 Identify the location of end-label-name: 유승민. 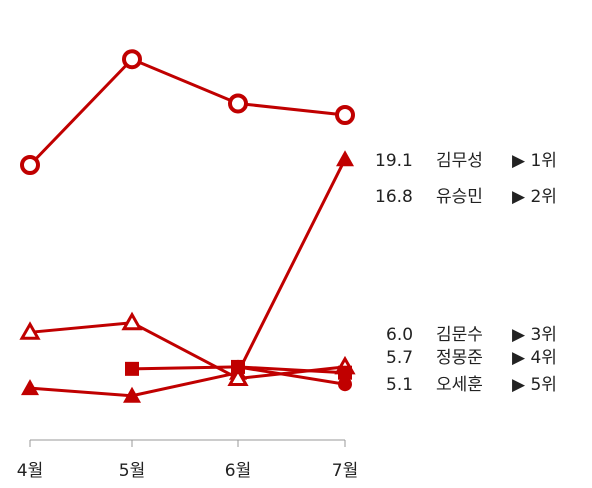
(459, 197).